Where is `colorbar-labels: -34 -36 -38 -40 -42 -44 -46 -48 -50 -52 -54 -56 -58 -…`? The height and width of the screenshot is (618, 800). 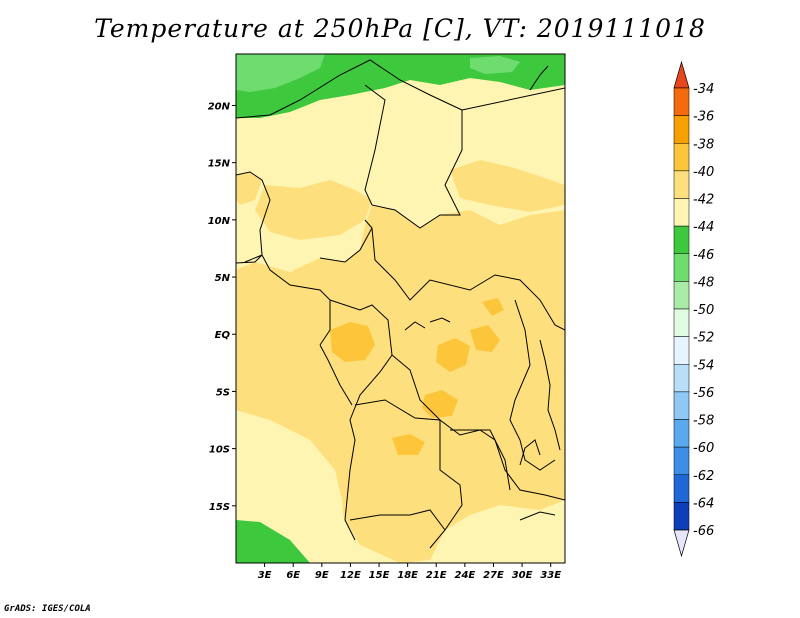 colorbar-labels: -34 -36 -38 -40 -42 -44 -46 -48 -50 -52 -54 -56 -58 -… is located at coordinates (703, 310).